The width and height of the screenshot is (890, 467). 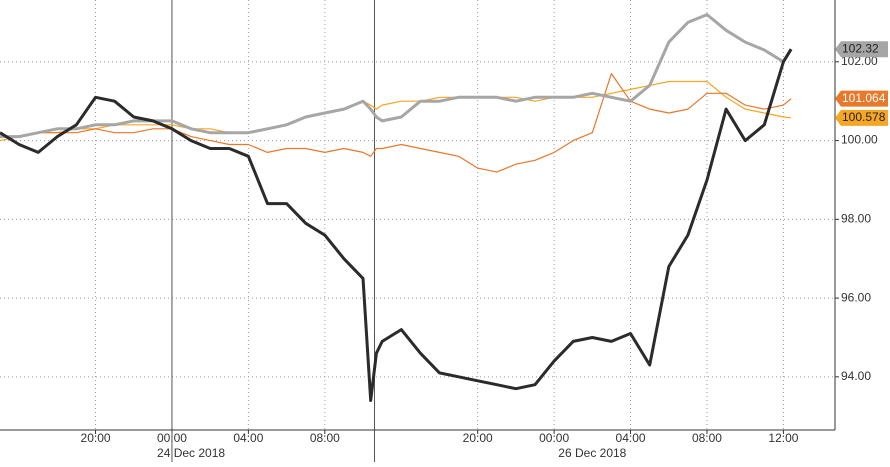 What do you see at coordinates (191, 453) in the screenshot?
I see `date-label: 24 Dec 2018` at bounding box center [191, 453].